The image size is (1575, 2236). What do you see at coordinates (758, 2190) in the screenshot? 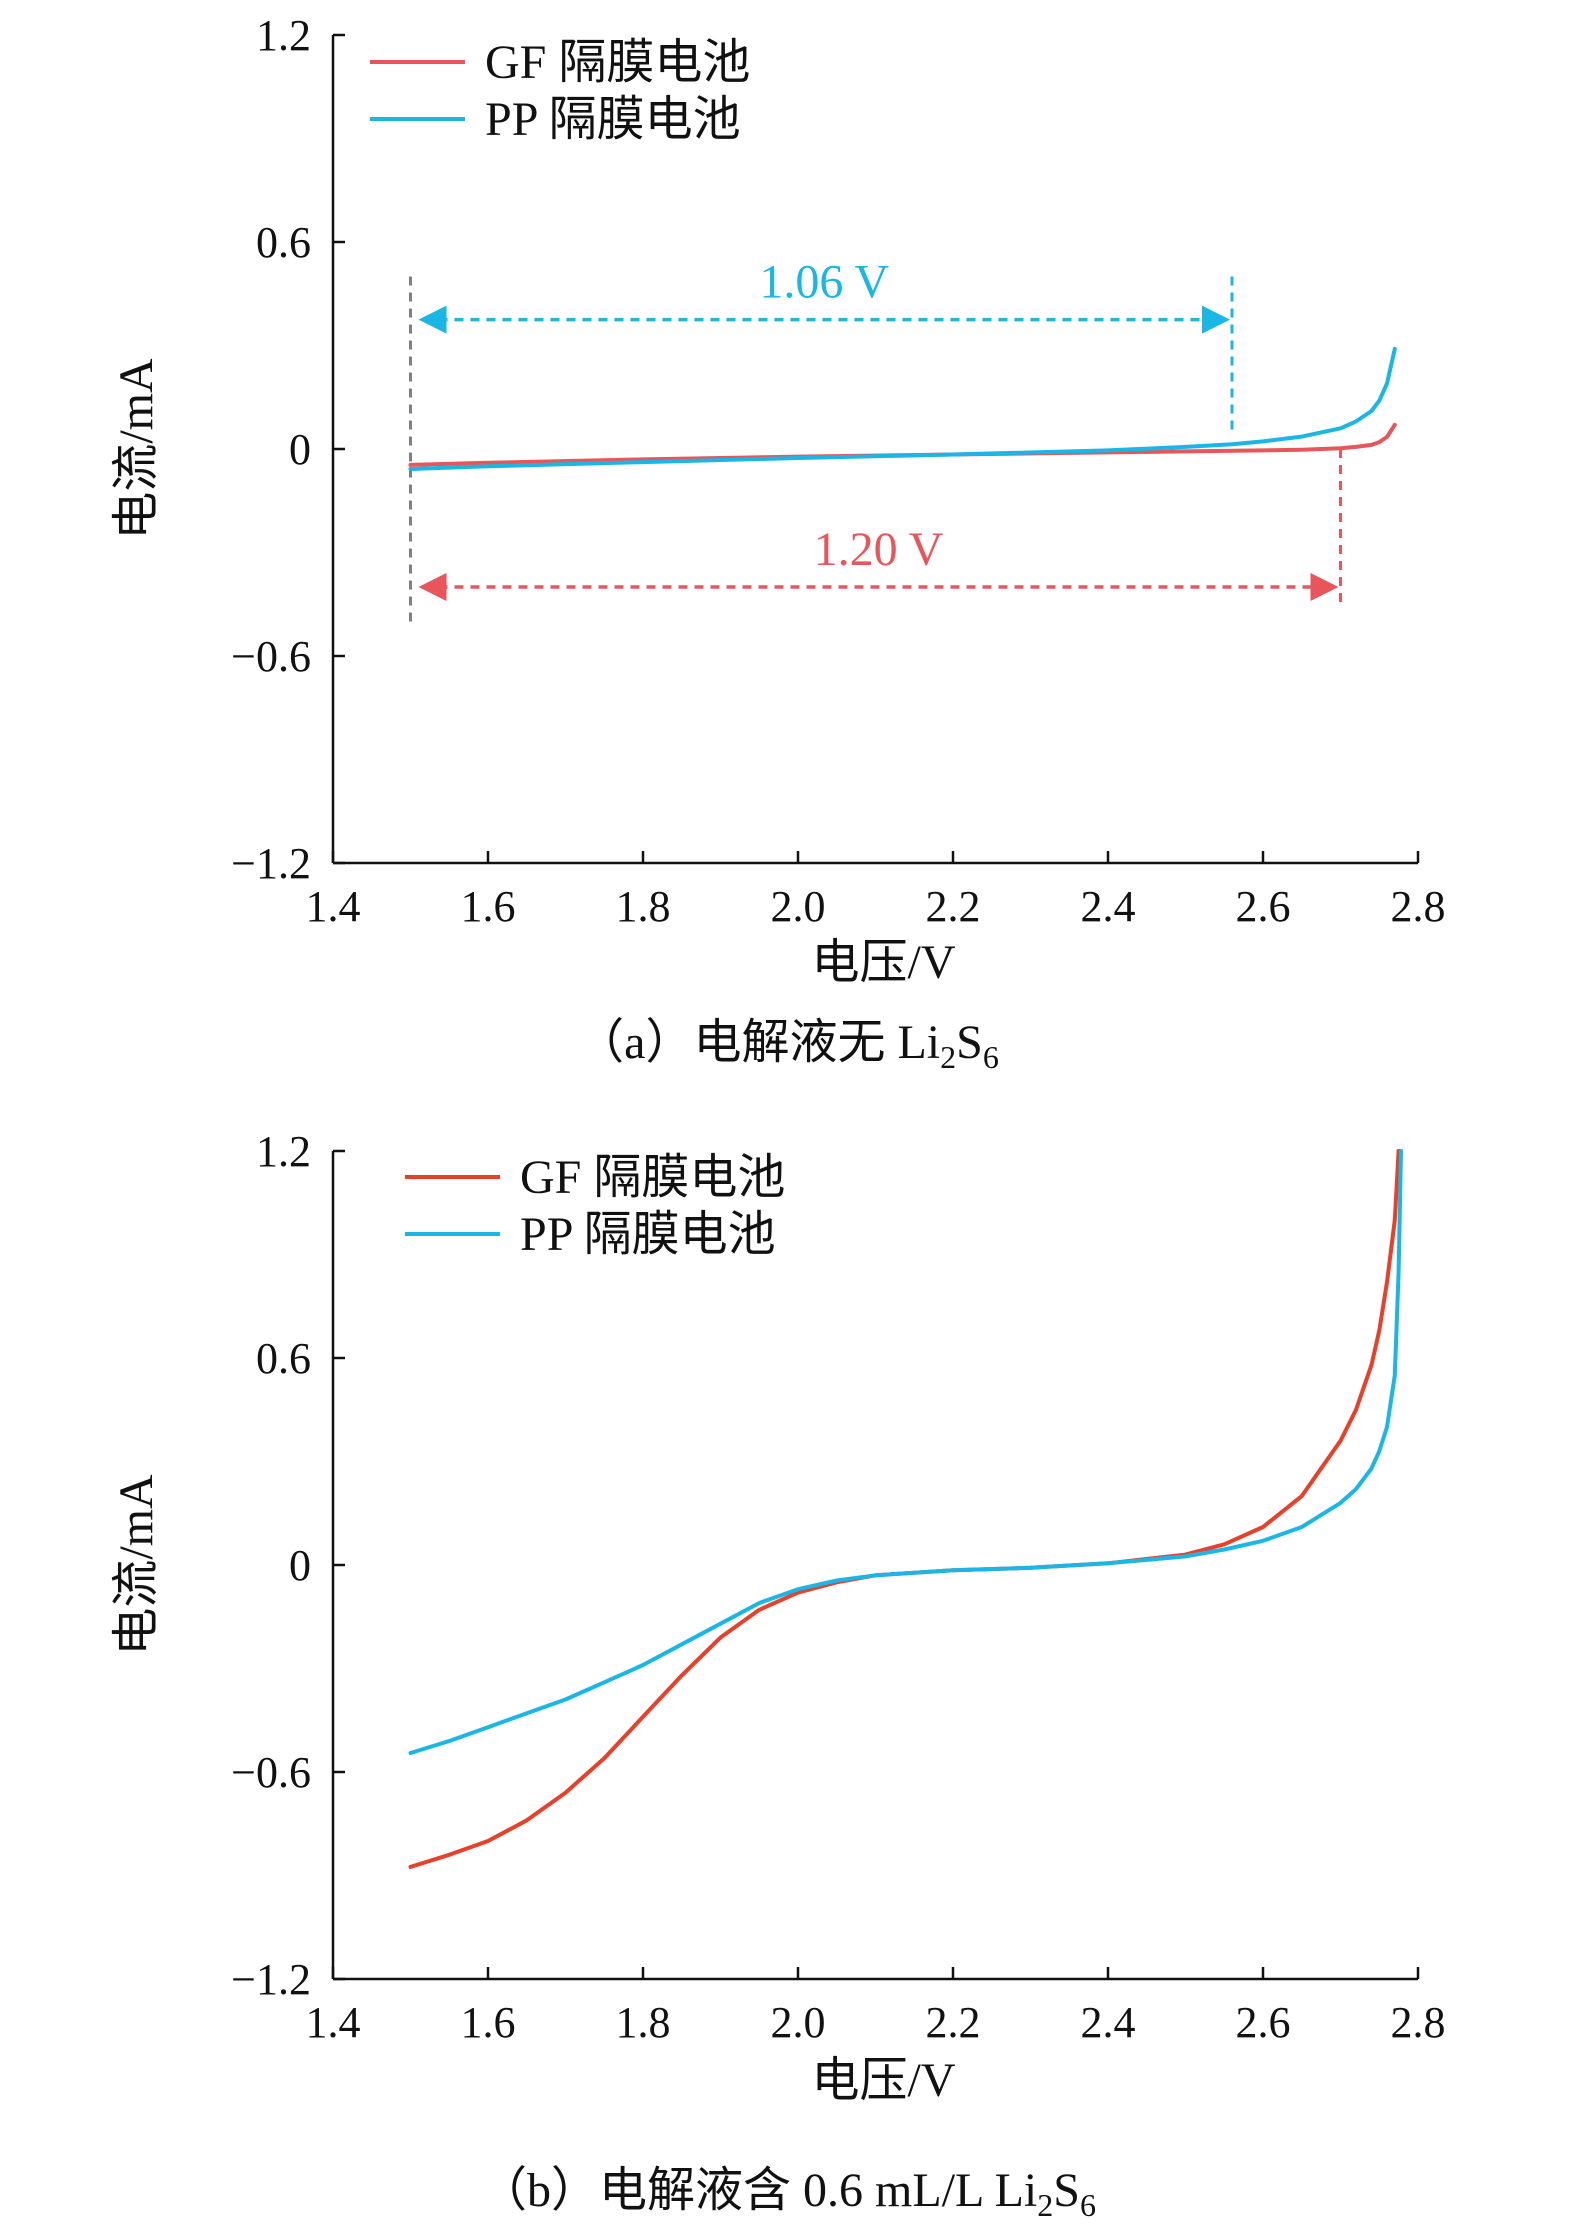
I see `caption-text: （b）电解液含 0.6 mL/L Li` at bounding box center [758, 2190].